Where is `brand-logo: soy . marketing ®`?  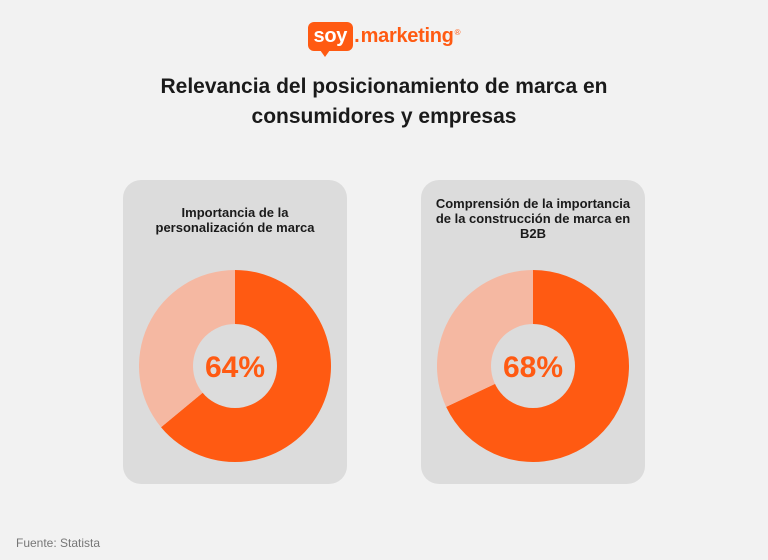 brand-logo: soy . marketing ® is located at coordinates (384, 39).